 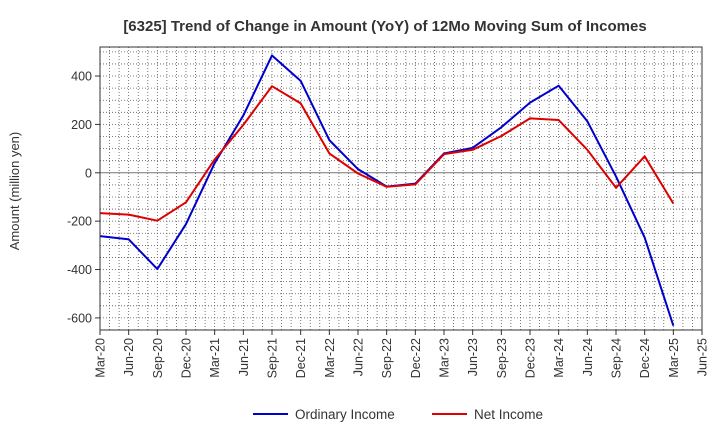 What do you see at coordinates (531, 358) in the screenshot?
I see `x-tick-label: Dec-23` at bounding box center [531, 358].